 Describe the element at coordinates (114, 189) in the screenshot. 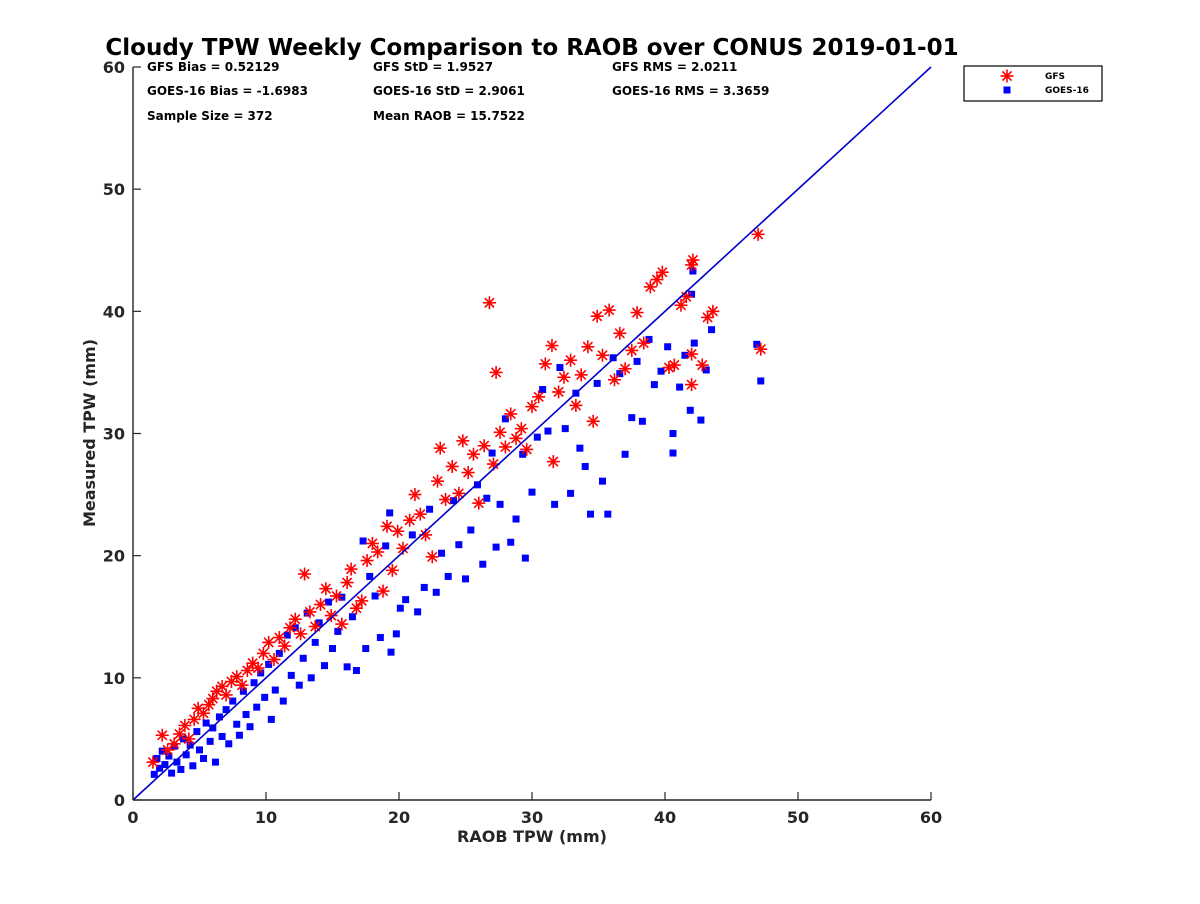

I see `y-tick-label: 50` at that location.